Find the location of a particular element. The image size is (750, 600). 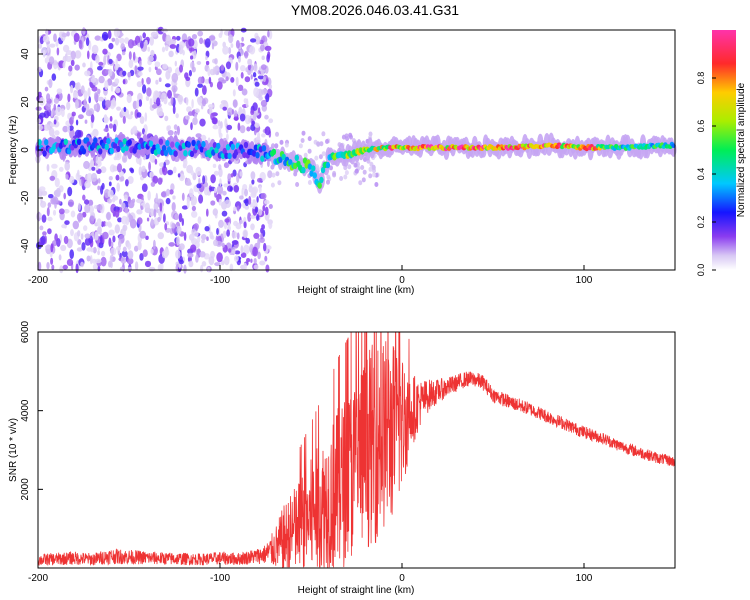

spectrogram-x-tick-label: 100 is located at coordinates (584, 280).